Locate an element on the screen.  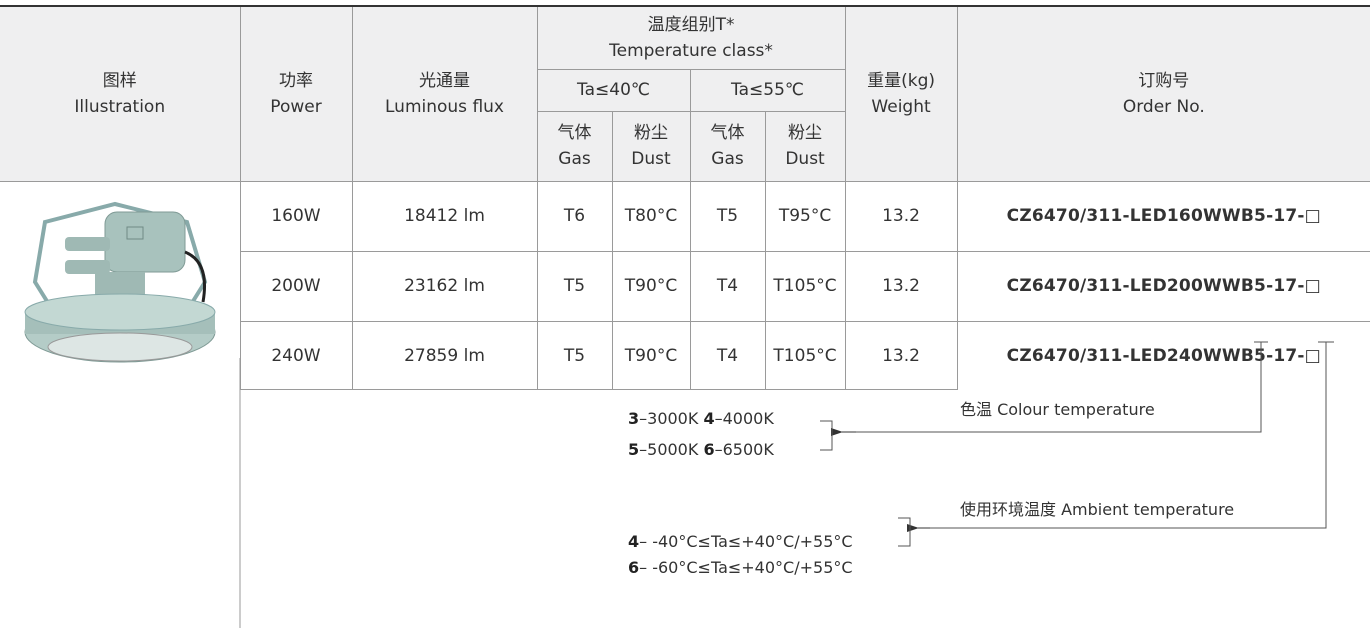
option-line: 4– -40°C≤Ta≤+40°C/+55°C is located at coordinates (740, 542).